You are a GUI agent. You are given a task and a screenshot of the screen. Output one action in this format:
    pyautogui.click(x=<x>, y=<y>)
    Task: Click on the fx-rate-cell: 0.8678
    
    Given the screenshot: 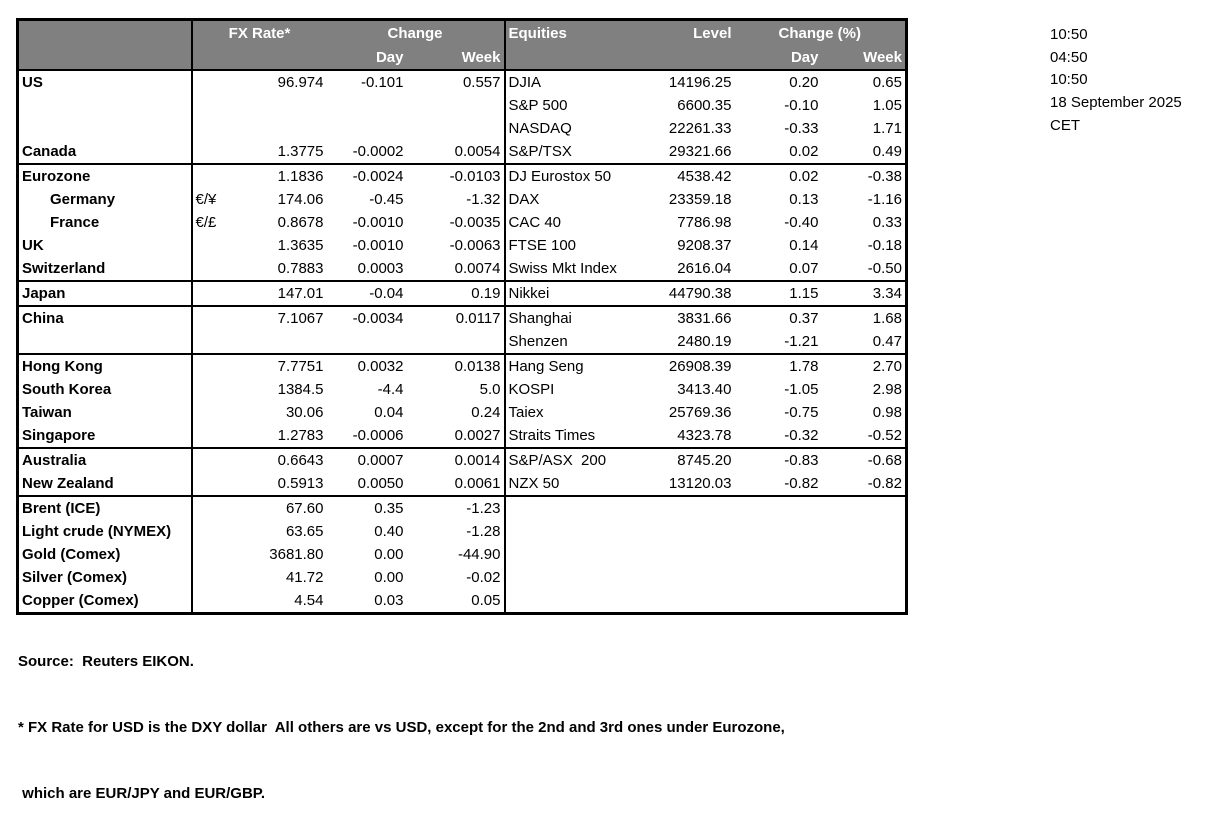 What is the action you would take?
    pyautogui.click(x=300, y=222)
    